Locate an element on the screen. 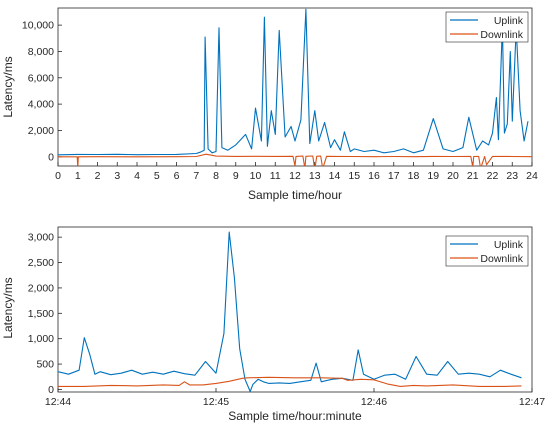 This screenshot has width=550, height=427. x-tick-label: 0 is located at coordinates (58, 176).